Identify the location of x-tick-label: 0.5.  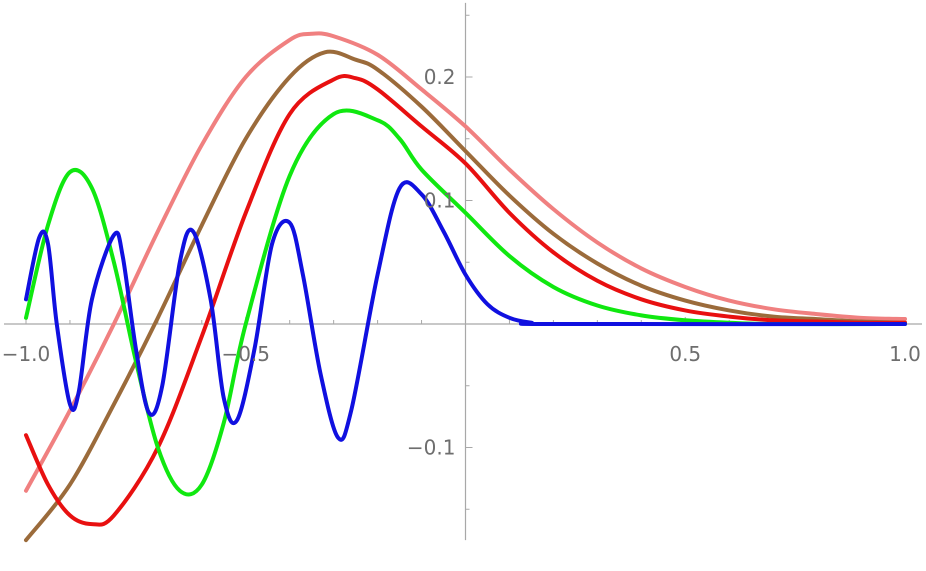
(685, 354).